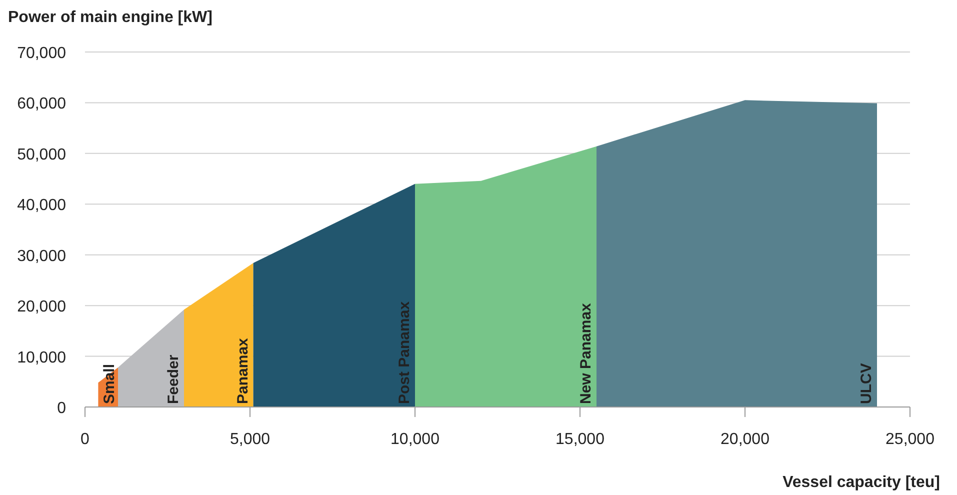  Describe the element at coordinates (415, 439) in the screenshot. I see `x-tick-label: 10,000` at that location.